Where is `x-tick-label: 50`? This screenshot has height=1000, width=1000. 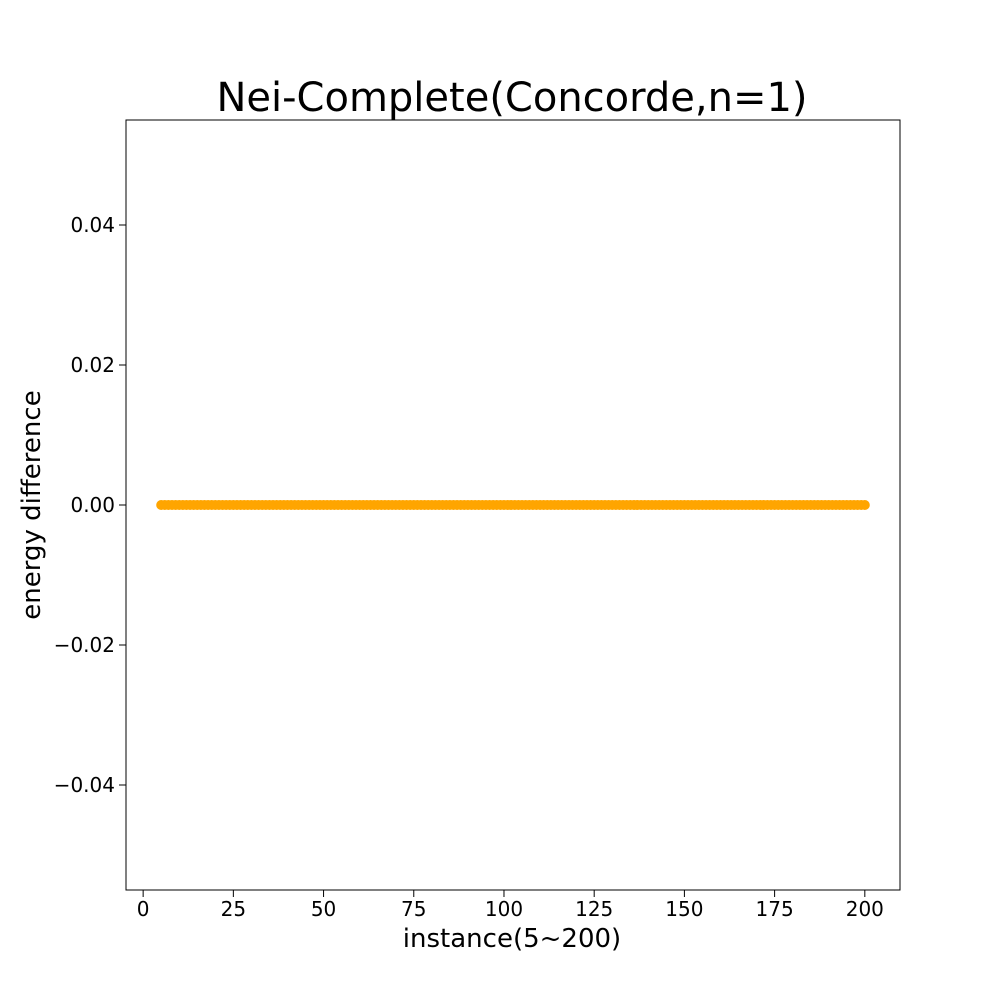
x-tick-label: 50 is located at coordinates (323, 909).